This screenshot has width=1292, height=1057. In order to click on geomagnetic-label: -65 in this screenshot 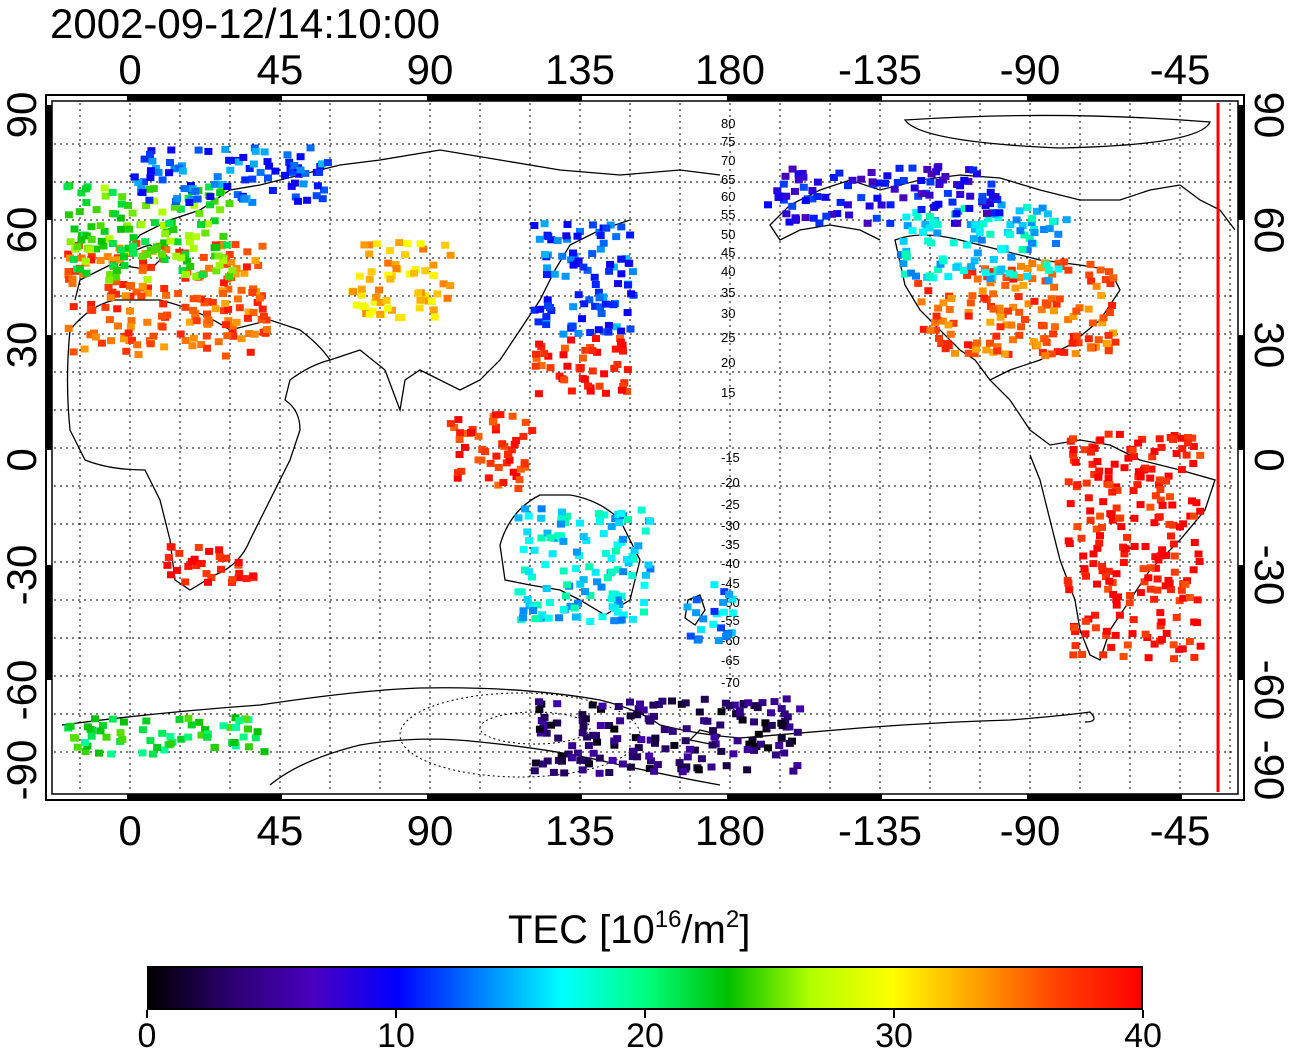, I will do `click(730, 660)`.